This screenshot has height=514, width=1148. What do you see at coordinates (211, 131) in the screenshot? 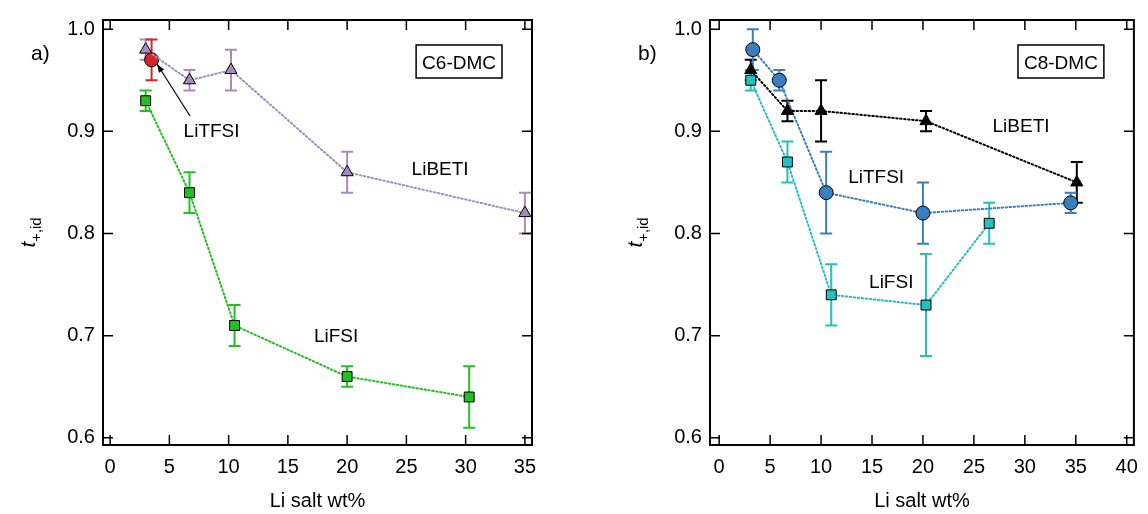
I see `text: LiTFSI` at bounding box center [211, 131].